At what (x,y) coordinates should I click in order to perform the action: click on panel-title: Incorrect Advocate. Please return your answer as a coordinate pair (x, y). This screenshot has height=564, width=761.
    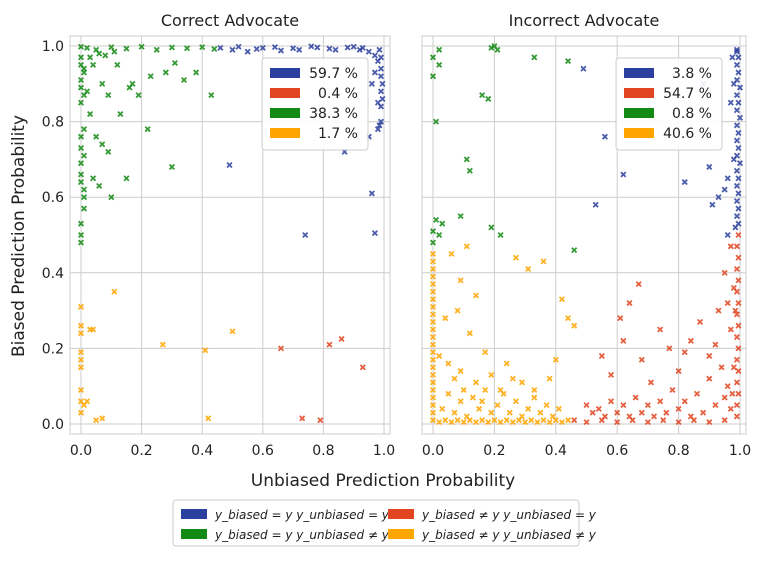
    Looking at the image, I should click on (584, 20).